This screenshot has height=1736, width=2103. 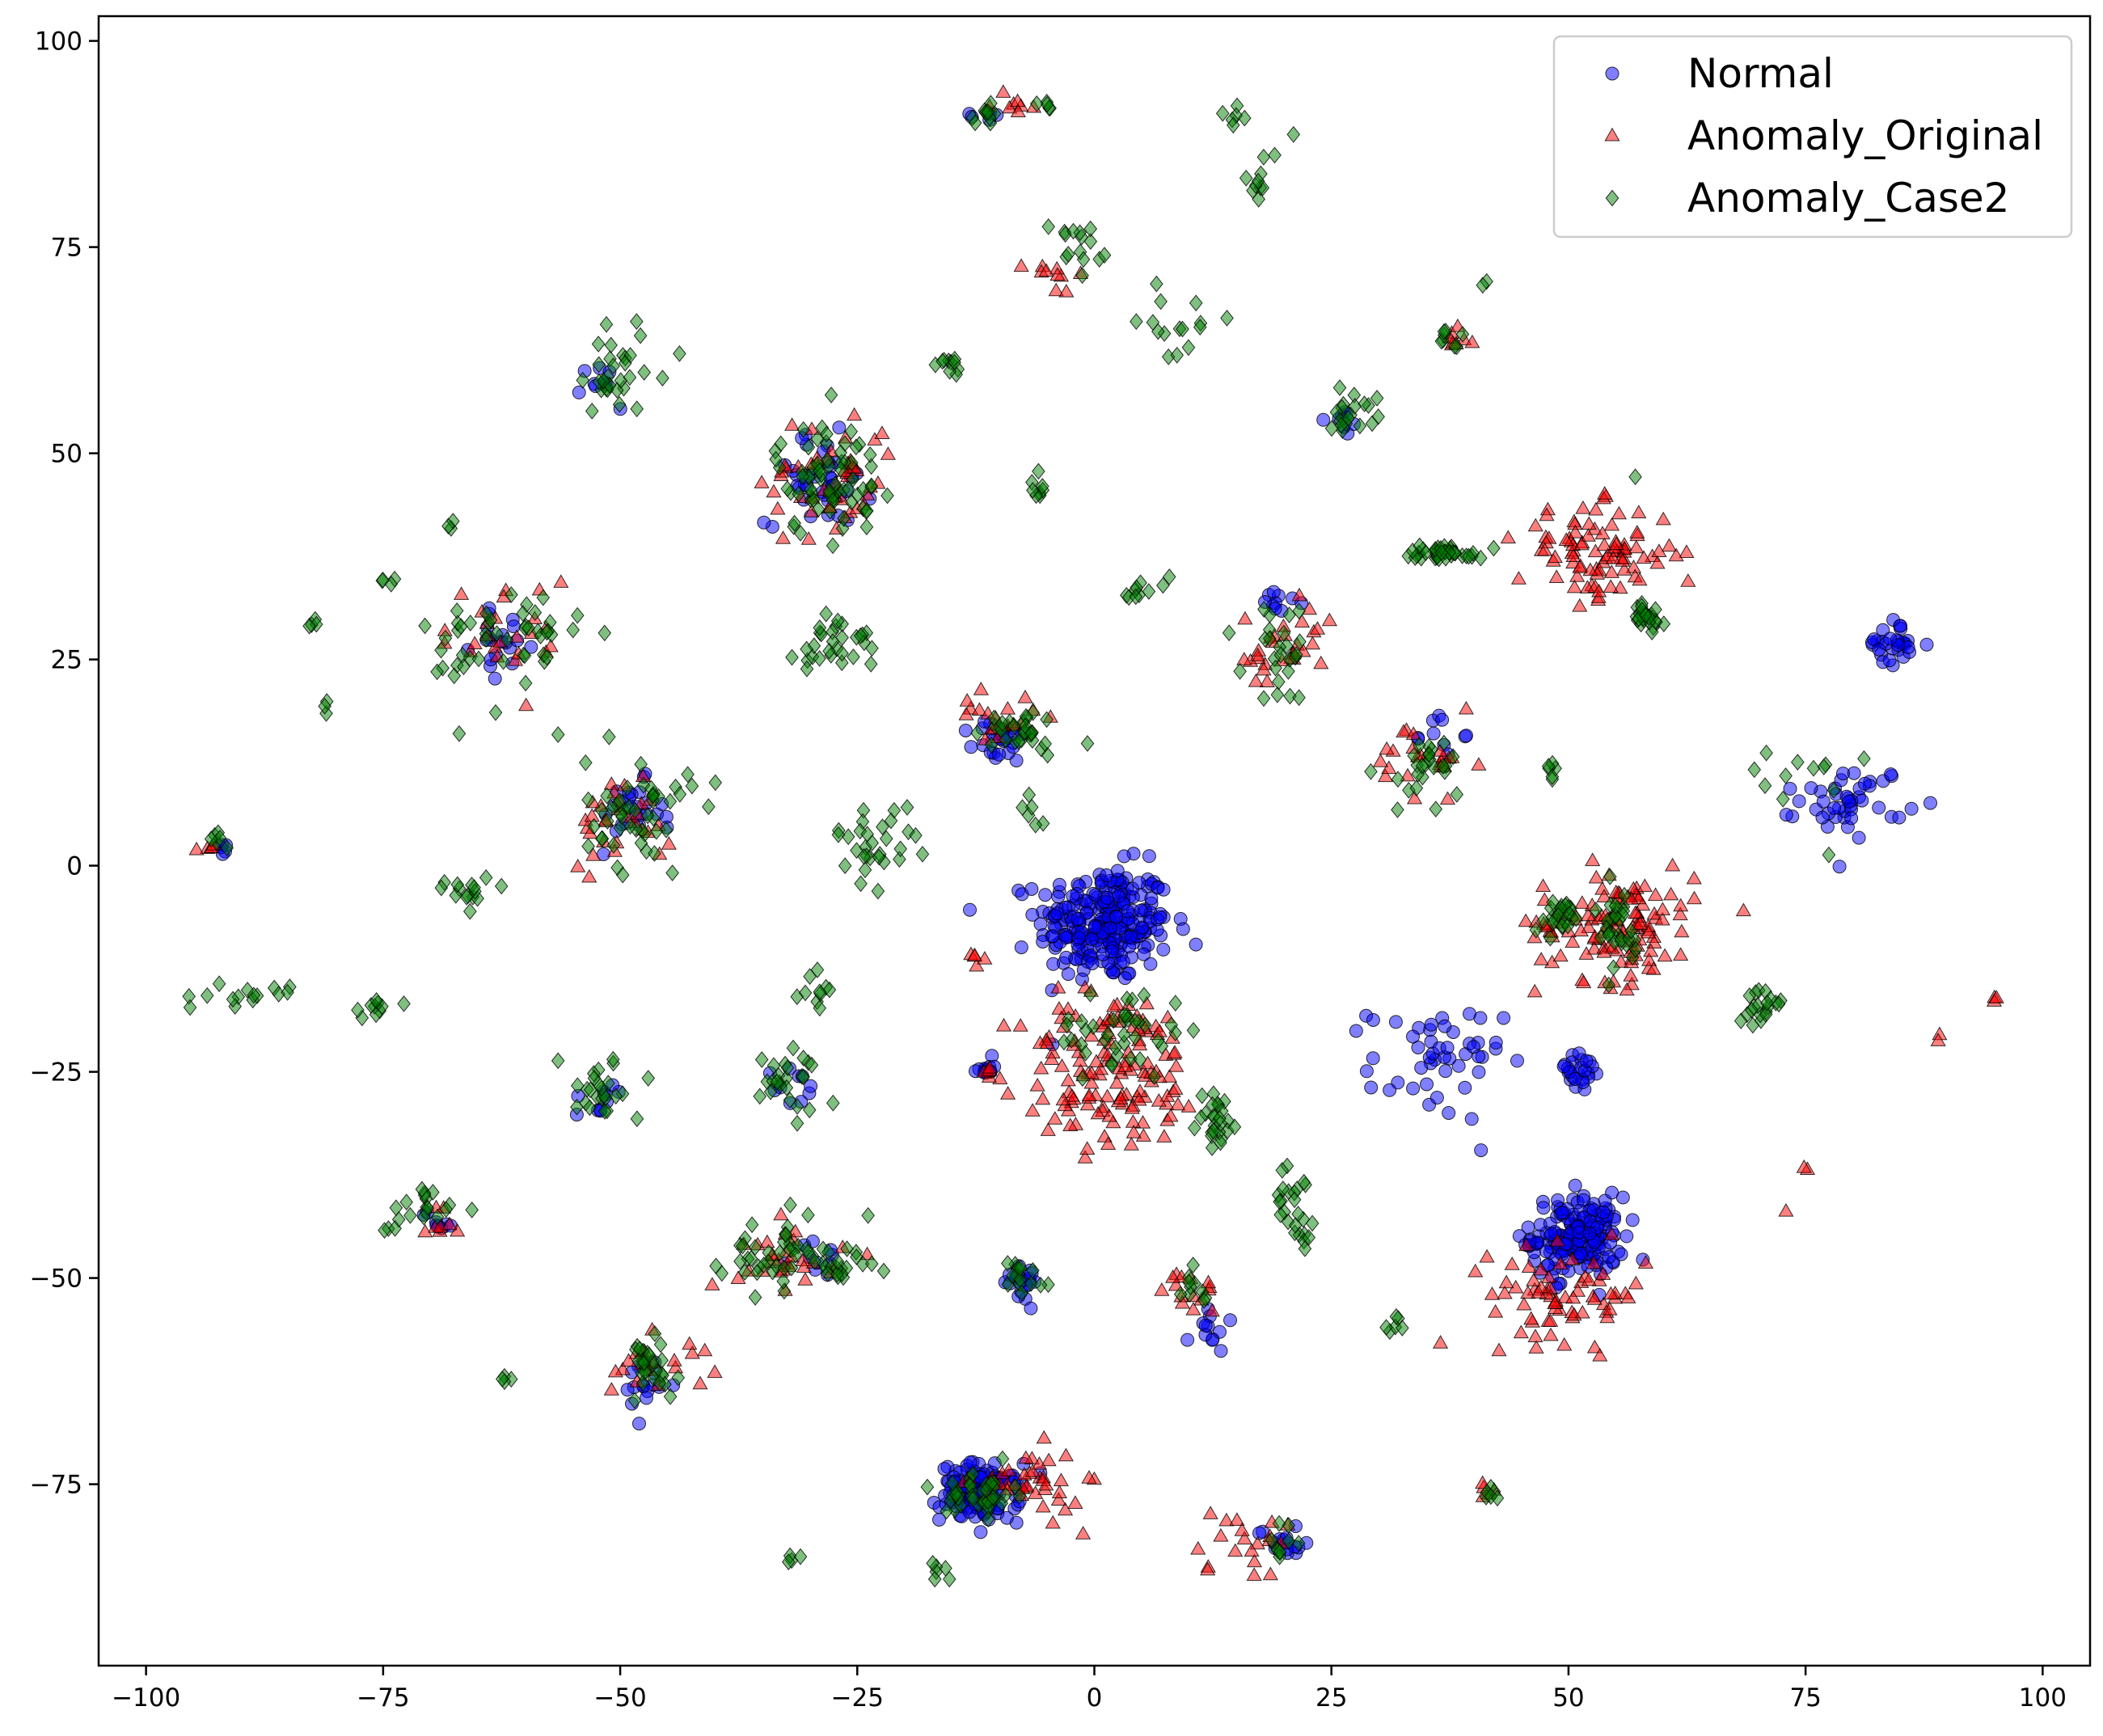 What do you see at coordinates (2043, 1698) in the screenshot?
I see `x-tick-label: 100` at bounding box center [2043, 1698].